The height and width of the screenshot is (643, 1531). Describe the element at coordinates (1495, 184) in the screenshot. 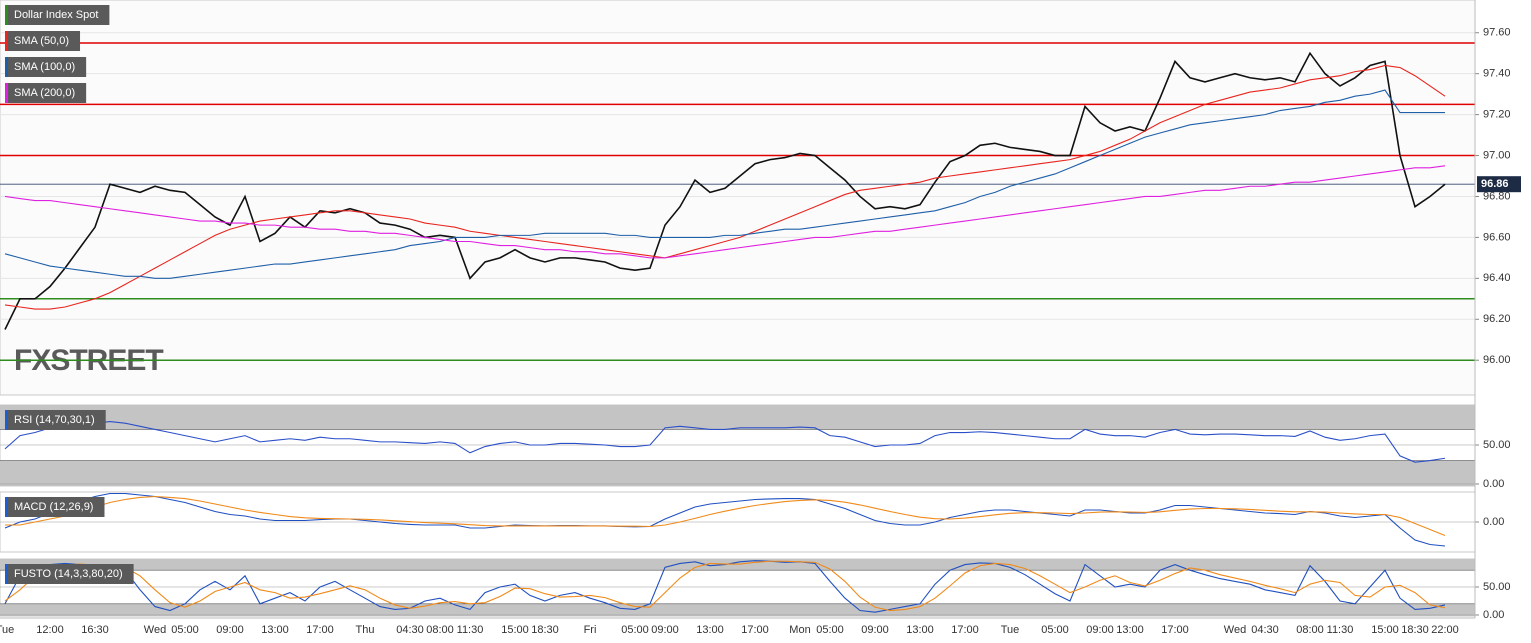

I see `last-price-label: 96.86` at that location.